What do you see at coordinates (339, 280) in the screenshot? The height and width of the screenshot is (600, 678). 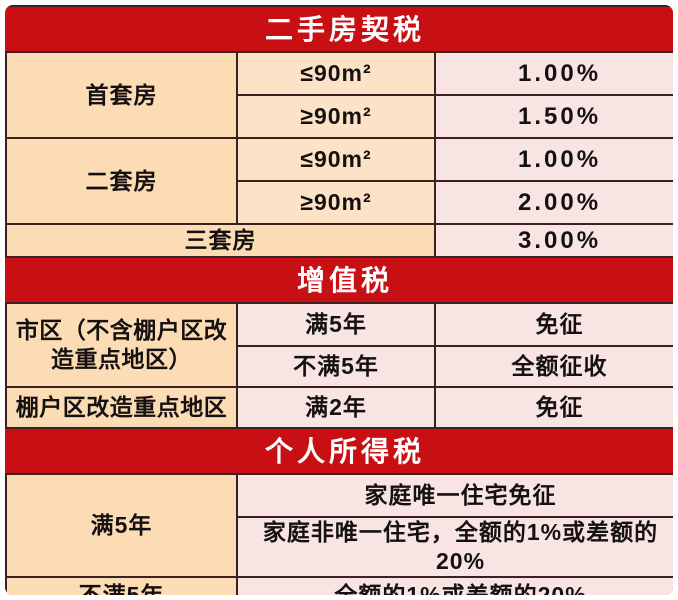 I see `section-header-vat: 增值税` at bounding box center [339, 280].